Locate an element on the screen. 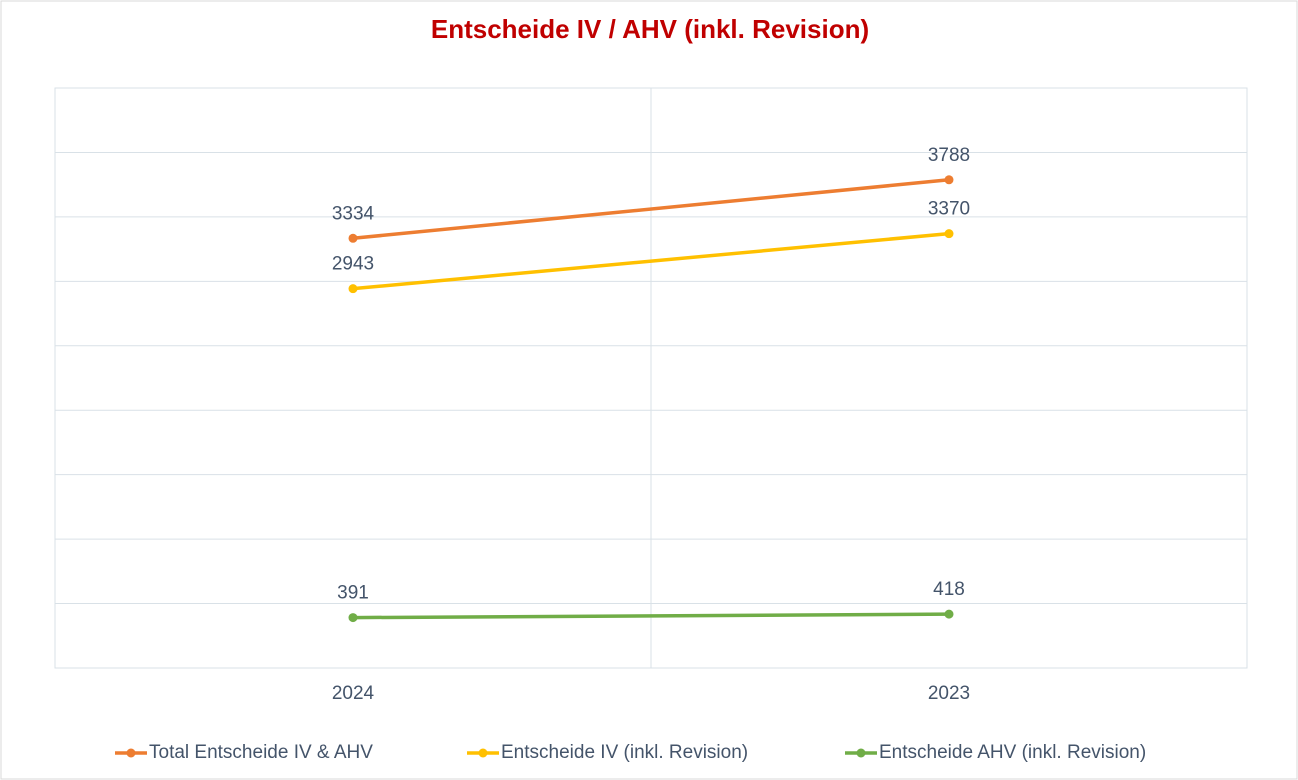  data-label: 2943 is located at coordinates (353, 264).